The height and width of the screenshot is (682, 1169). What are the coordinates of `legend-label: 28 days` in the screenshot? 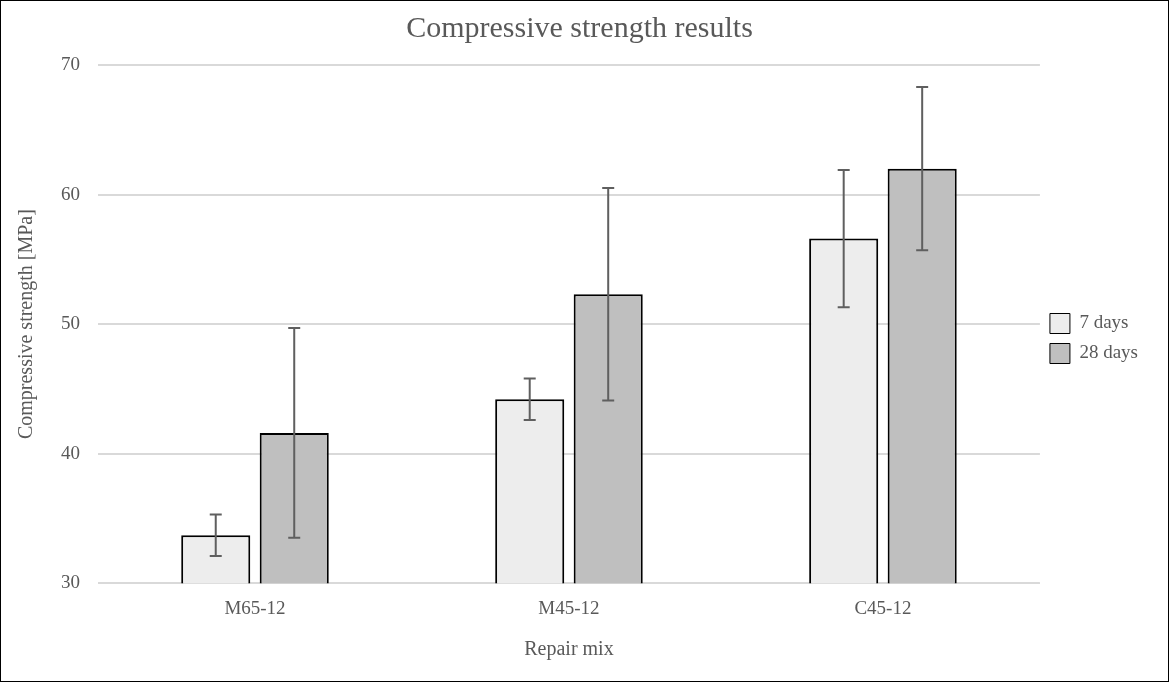 It's located at (1108, 352).